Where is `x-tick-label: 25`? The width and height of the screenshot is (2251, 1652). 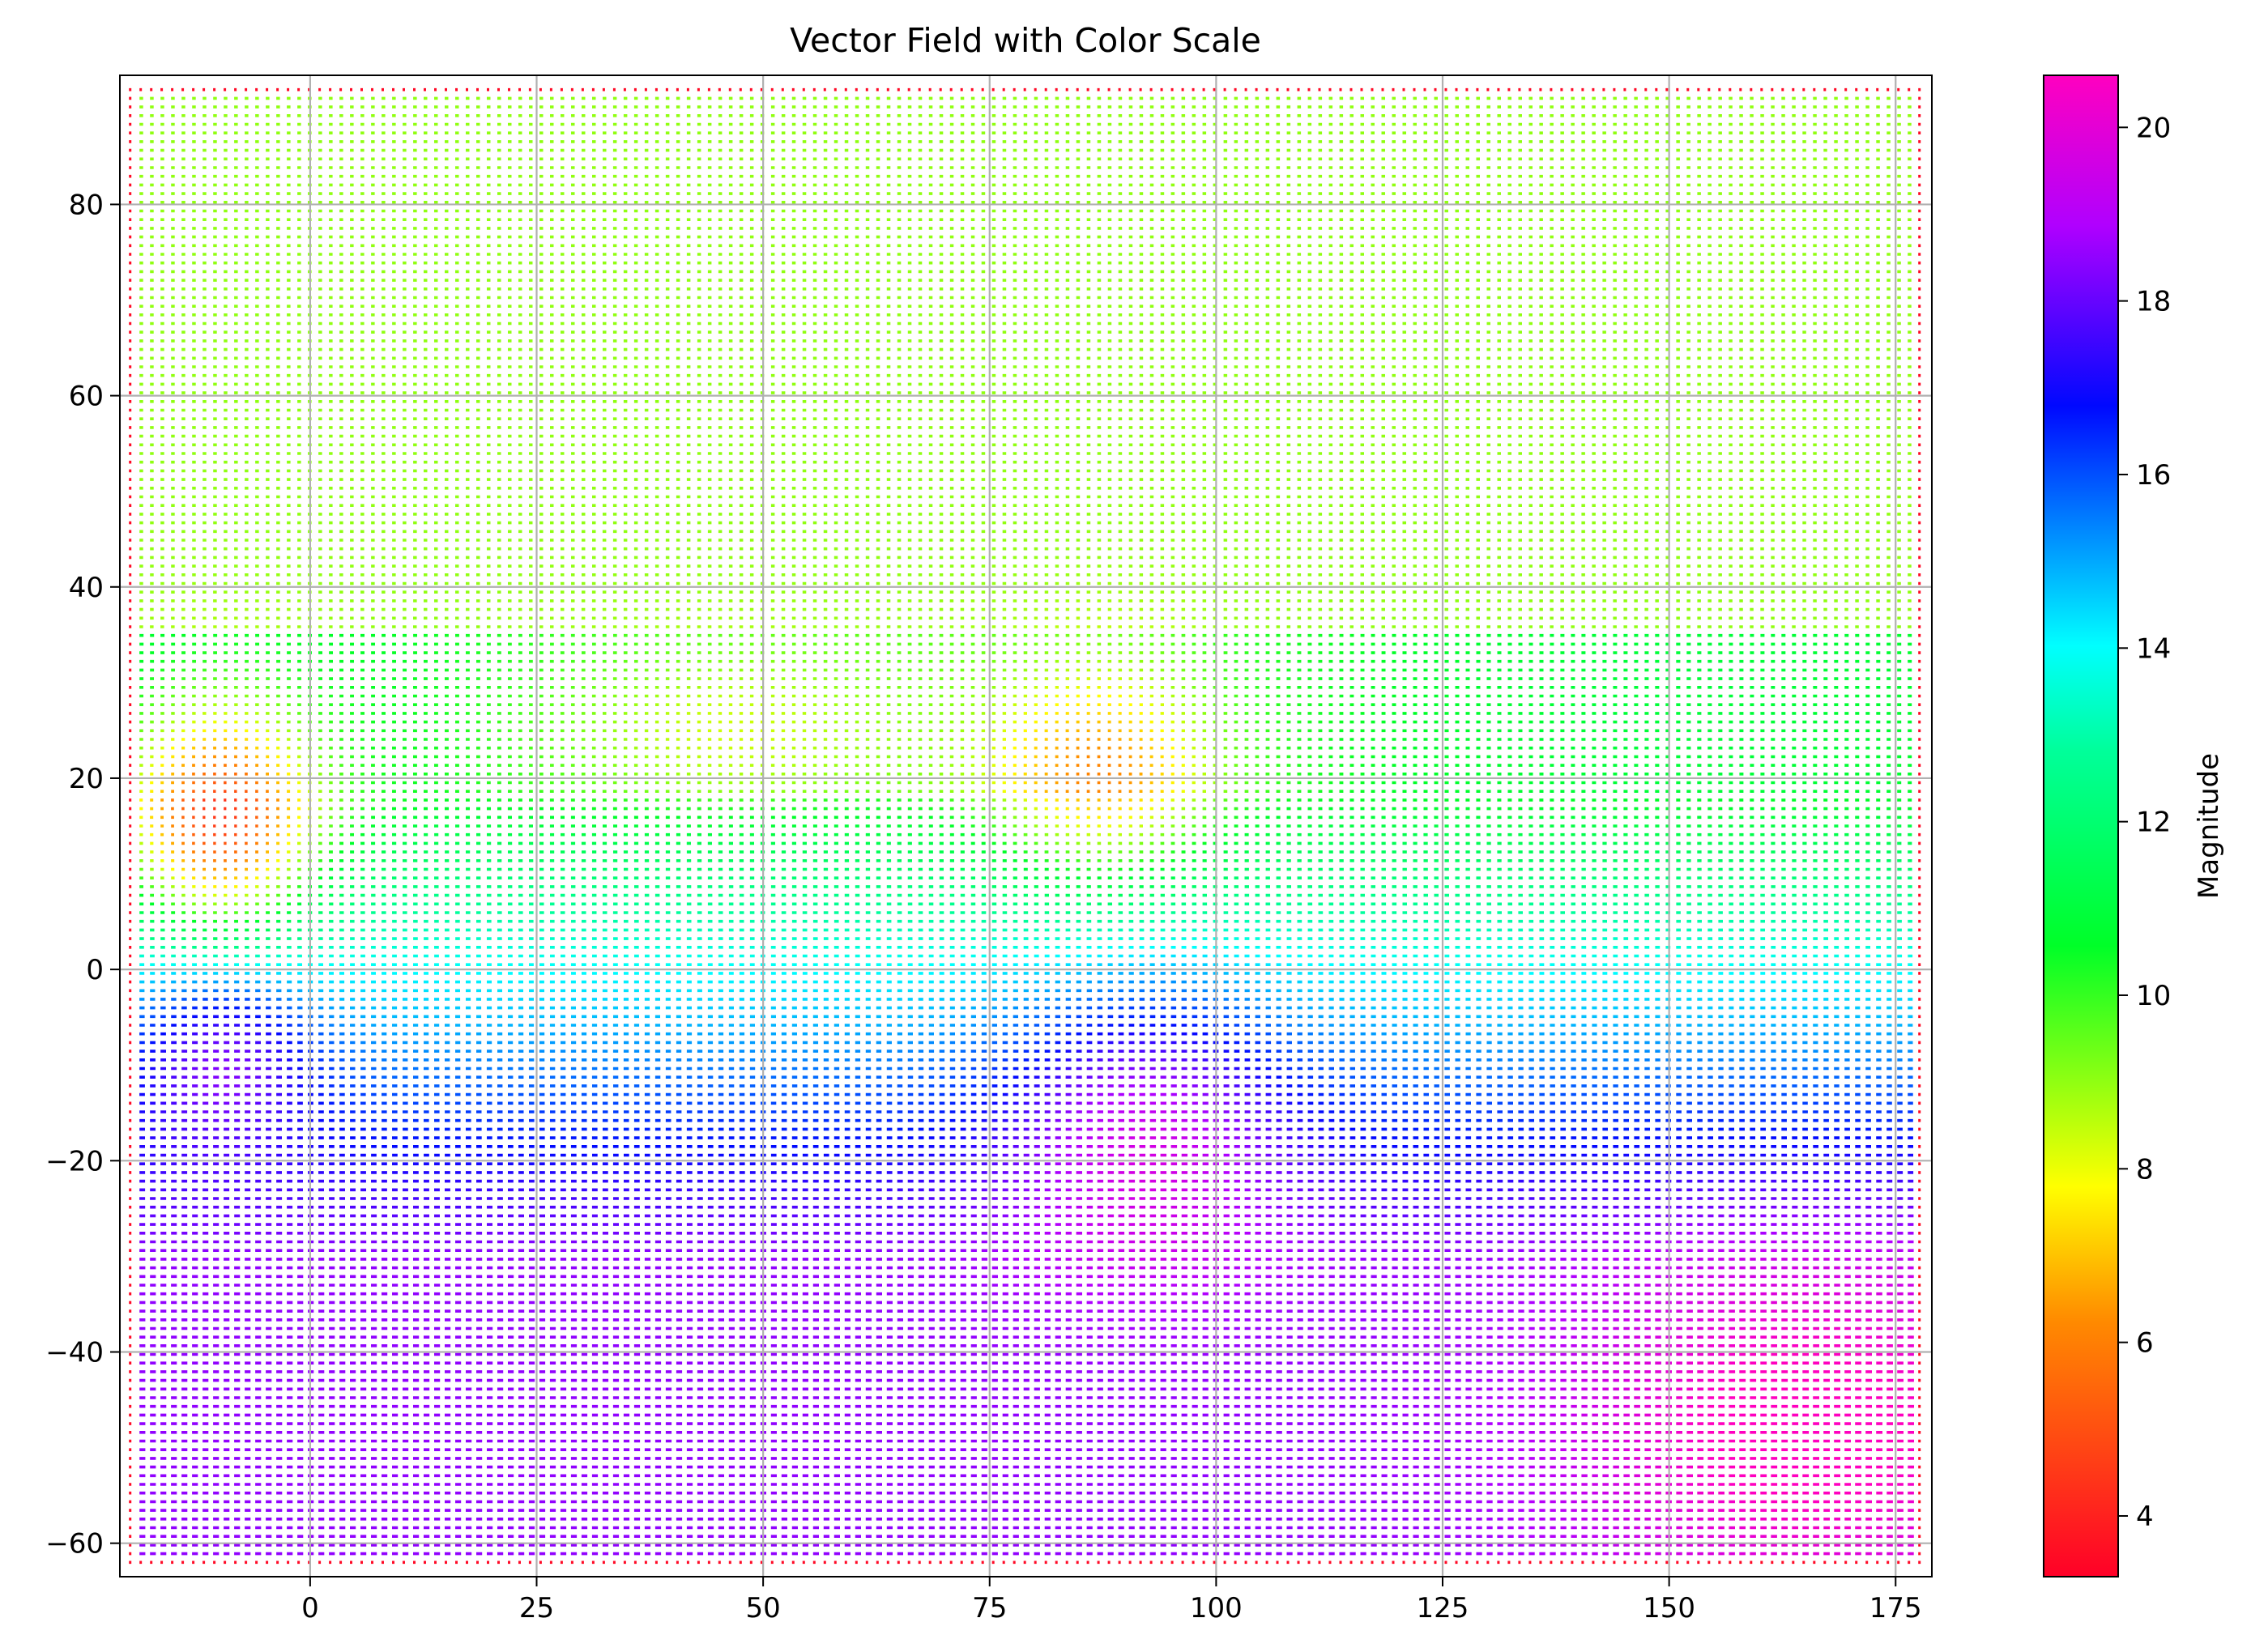 x-tick-label: 25 is located at coordinates (536, 1608).